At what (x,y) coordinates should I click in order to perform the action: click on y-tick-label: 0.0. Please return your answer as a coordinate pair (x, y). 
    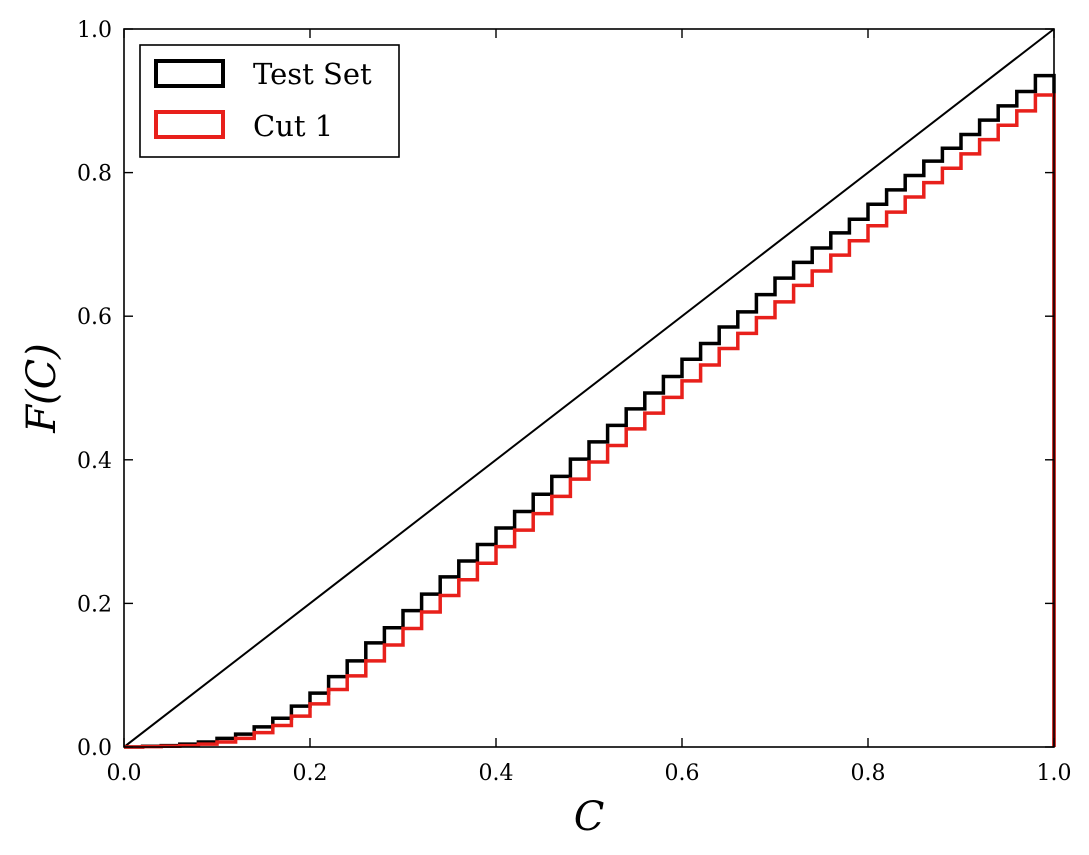
    Looking at the image, I should click on (94, 748).